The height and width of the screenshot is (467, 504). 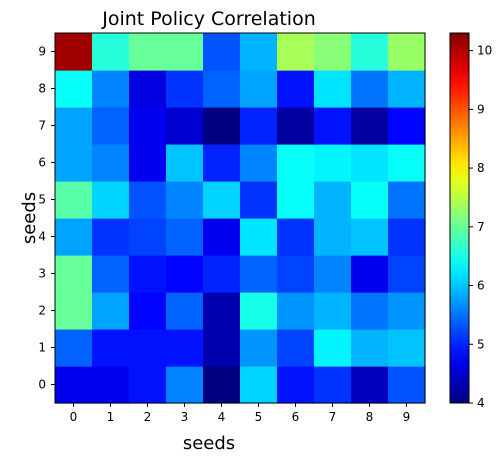 I want to click on y-tick-label: 8, so click(x=42, y=89).